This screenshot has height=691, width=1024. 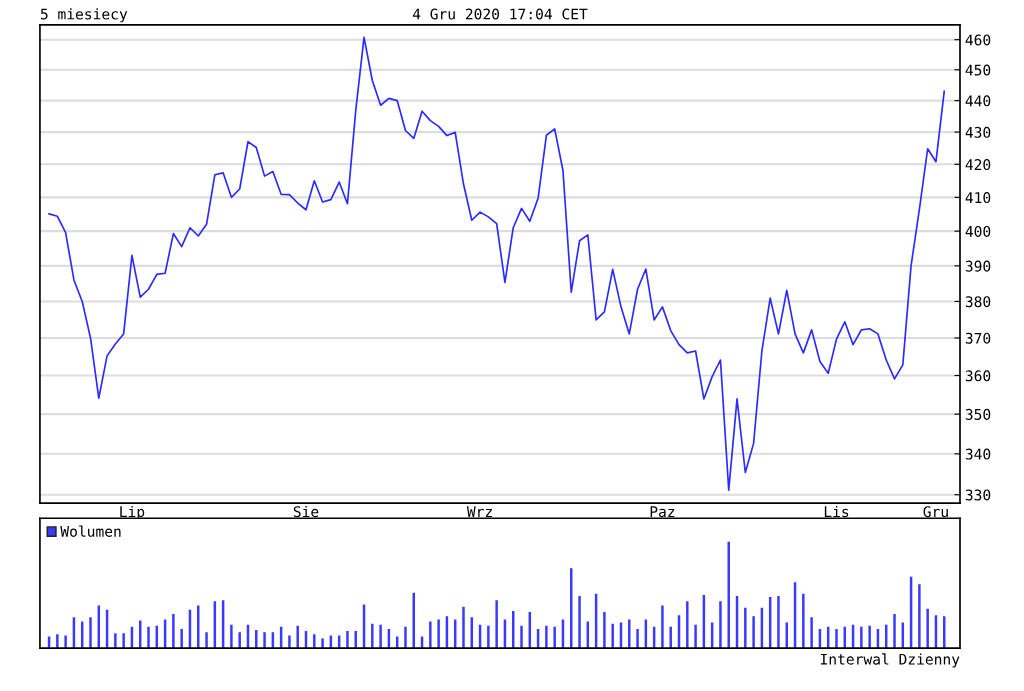 I want to click on y-tick-label: 420, so click(x=978, y=165).